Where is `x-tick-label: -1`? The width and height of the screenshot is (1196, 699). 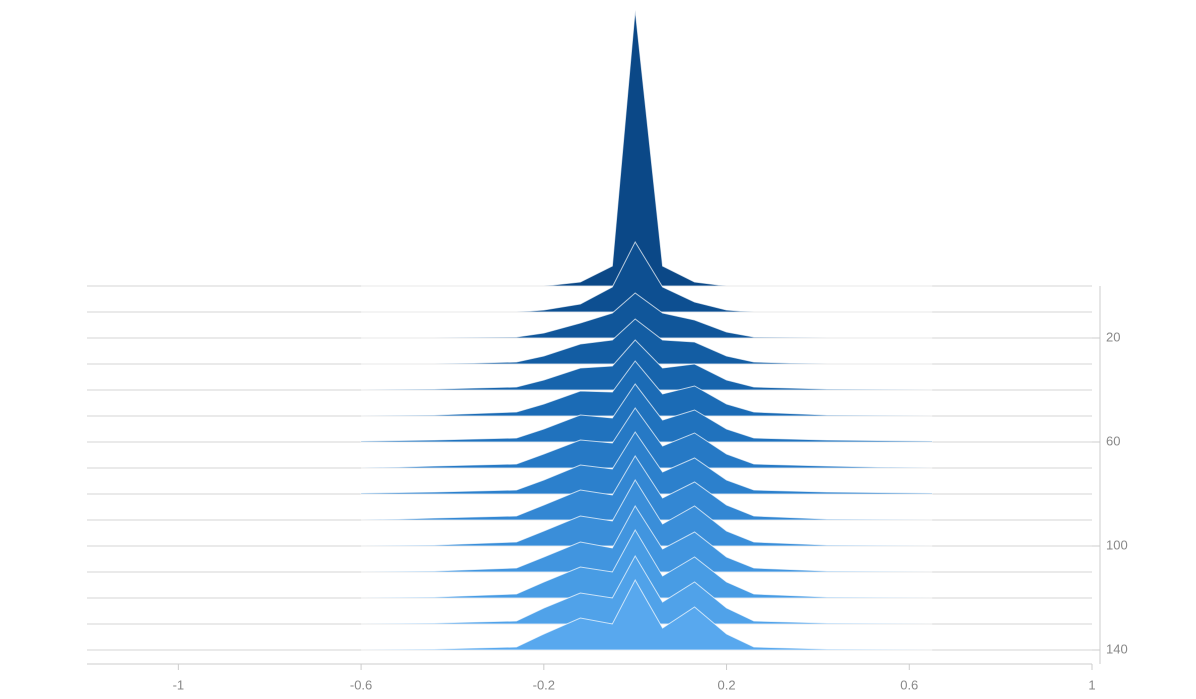 x-tick-label: -1 is located at coordinates (179, 684).